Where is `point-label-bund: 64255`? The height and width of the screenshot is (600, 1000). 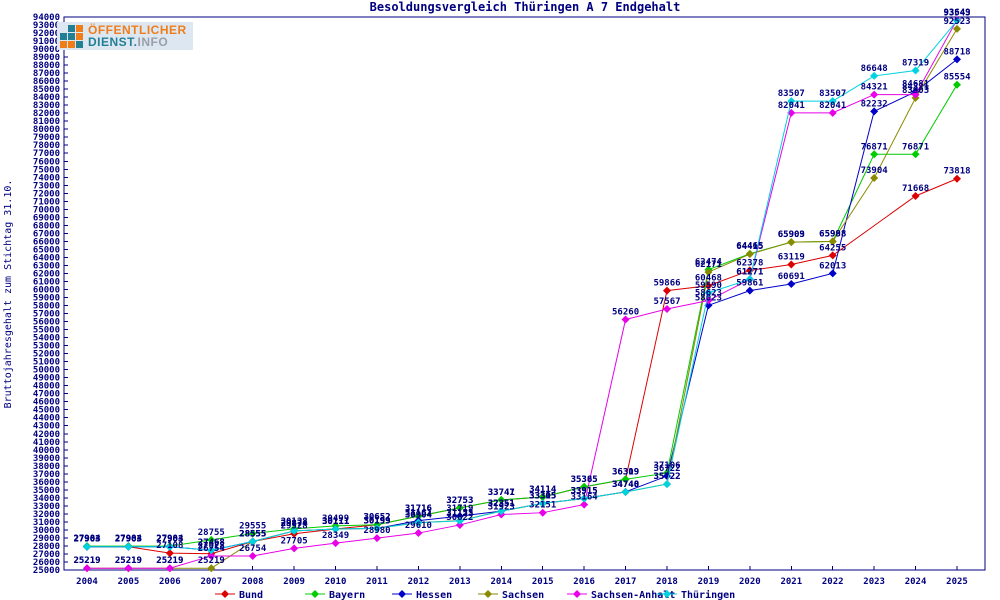 point-label-bund: 64255 is located at coordinates (832, 248).